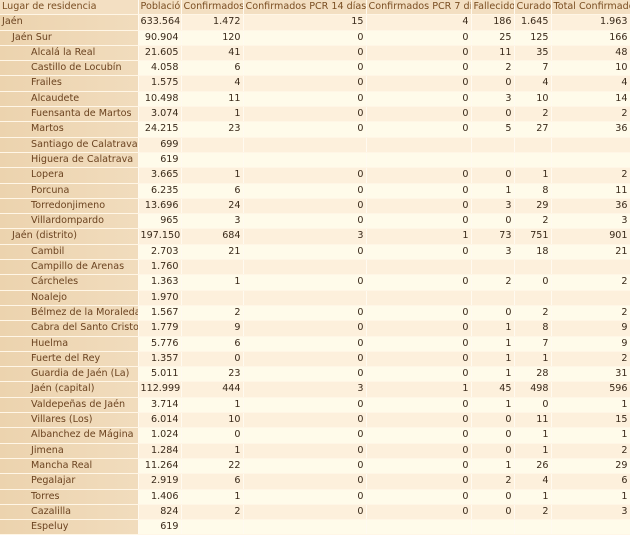 The height and width of the screenshot is (535, 630). Describe the element at coordinates (160, 8) in the screenshot. I see `column-header-poblacion: Población` at that location.